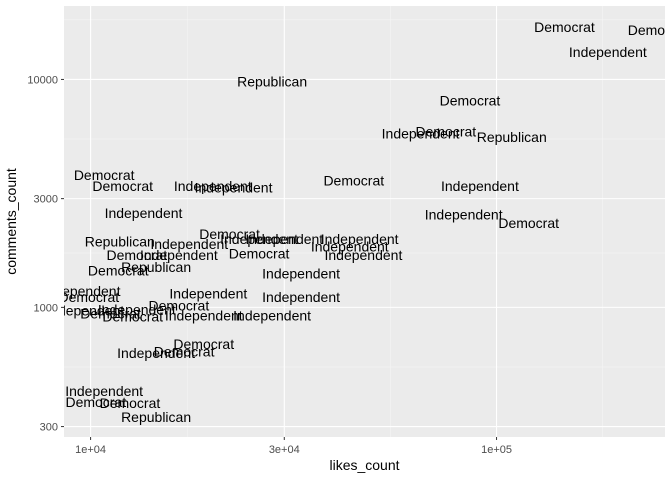 The width and height of the screenshot is (672, 480). I want to click on x-tick-label: 1e+04, so click(90, 450).